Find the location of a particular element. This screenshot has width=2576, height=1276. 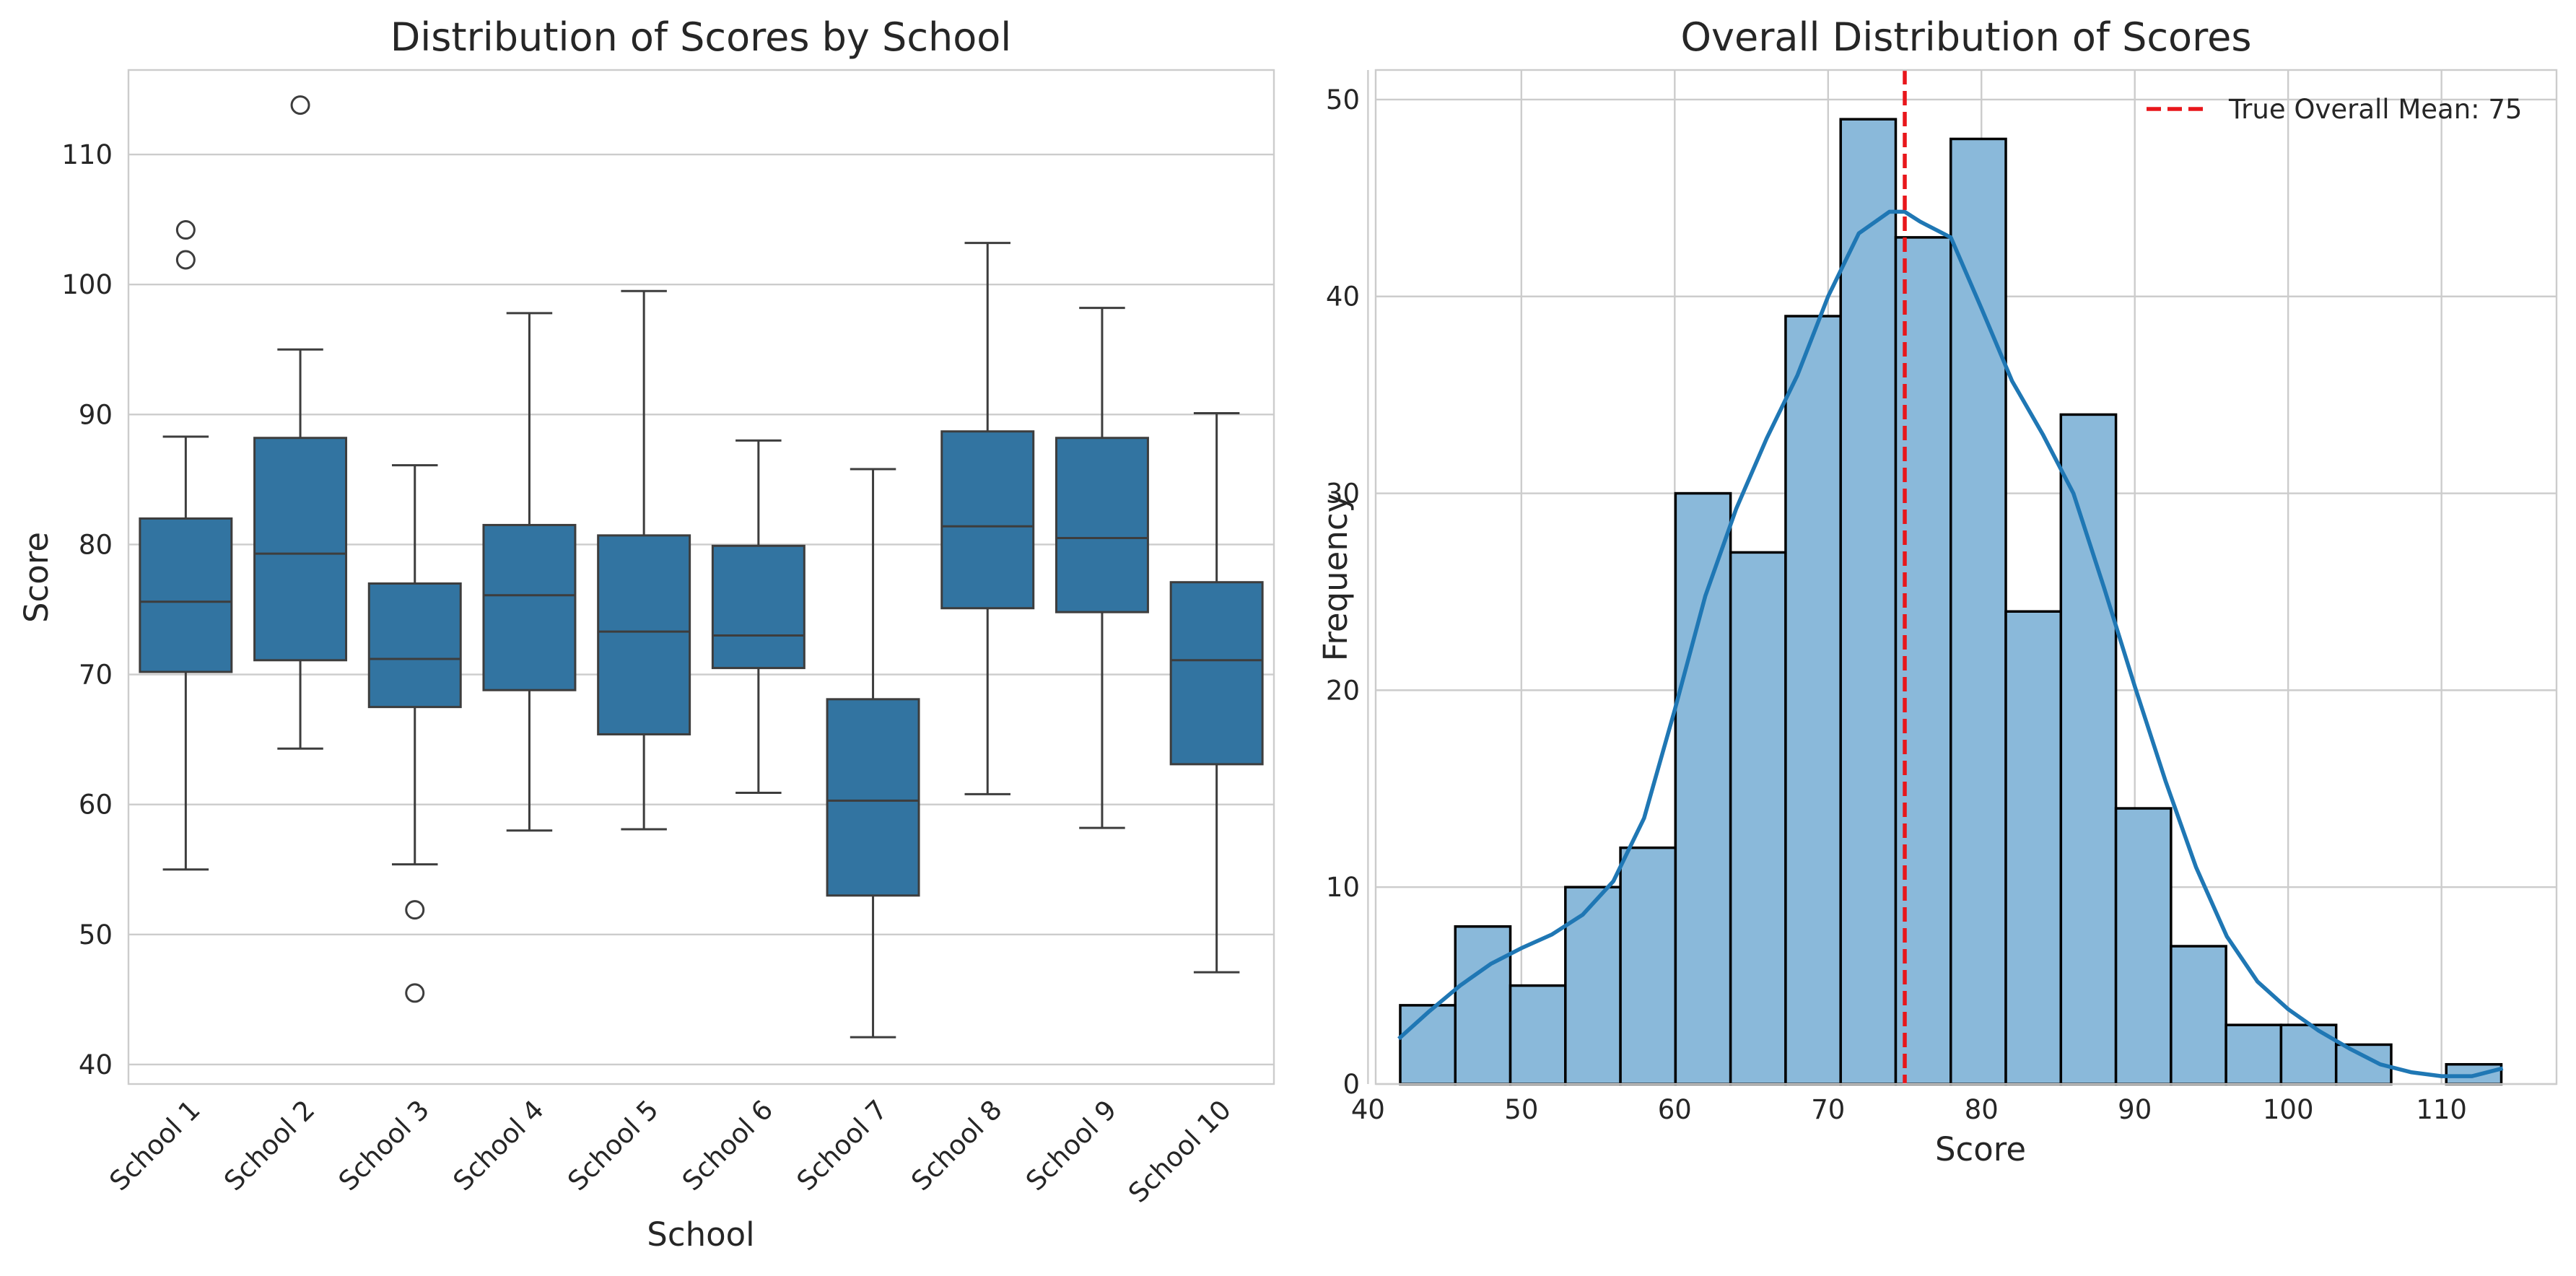

left-x-tick-label: School 9 is located at coordinates (1071, 1145).